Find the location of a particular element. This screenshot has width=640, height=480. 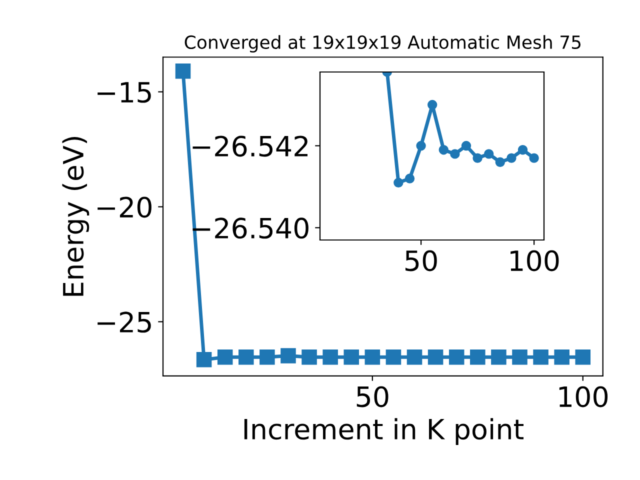

y-axis-title: Energy (eV) is located at coordinates (76, 216).